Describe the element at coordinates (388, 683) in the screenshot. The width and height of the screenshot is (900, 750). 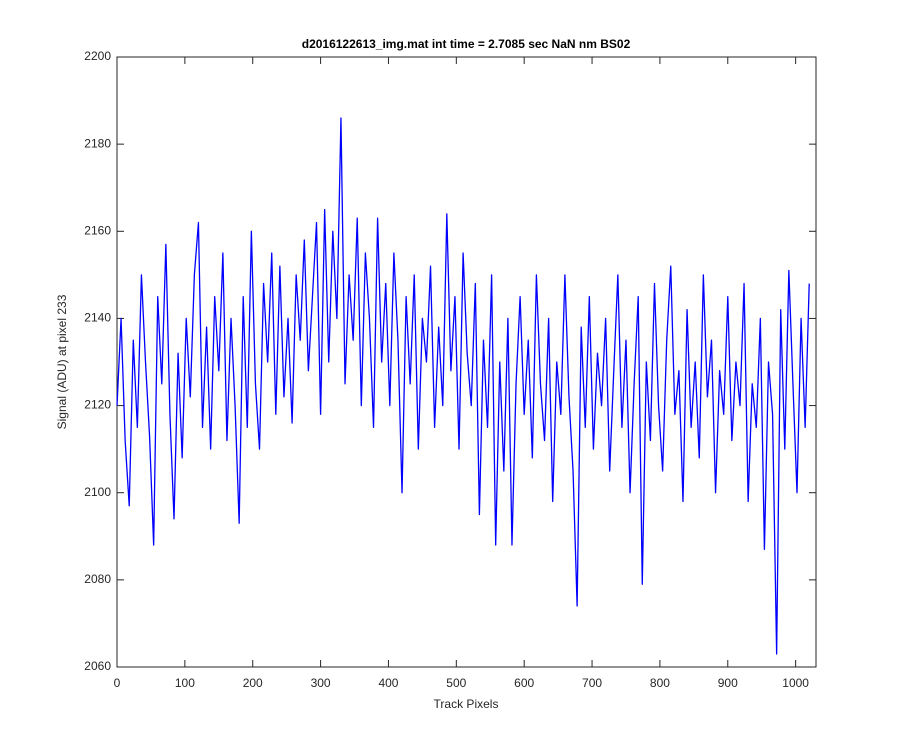
I see `x-tick-label: 400` at that location.